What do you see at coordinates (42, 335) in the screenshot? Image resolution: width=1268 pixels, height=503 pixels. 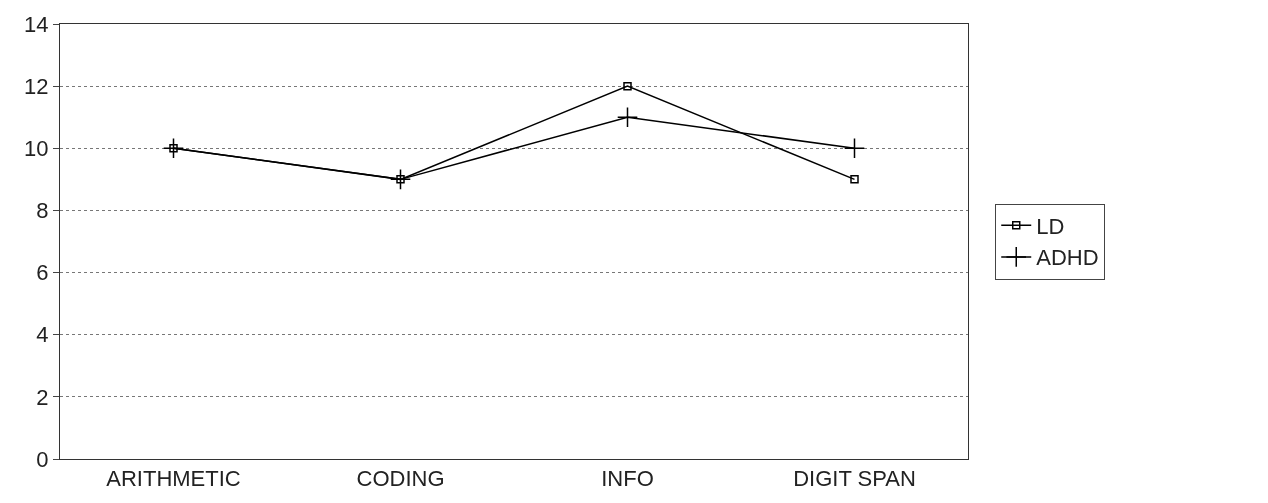 I see `y-tick-label: 4` at bounding box center [42, 335].